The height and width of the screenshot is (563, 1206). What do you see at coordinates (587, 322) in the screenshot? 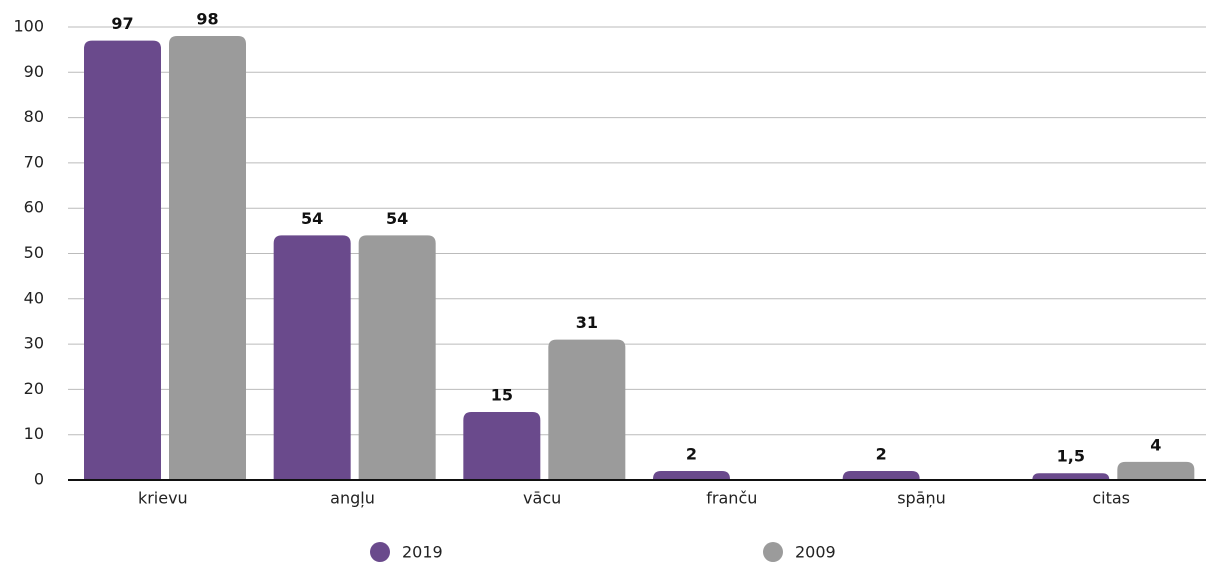
I see `value-label: 31` at bounding box center [587, 322].